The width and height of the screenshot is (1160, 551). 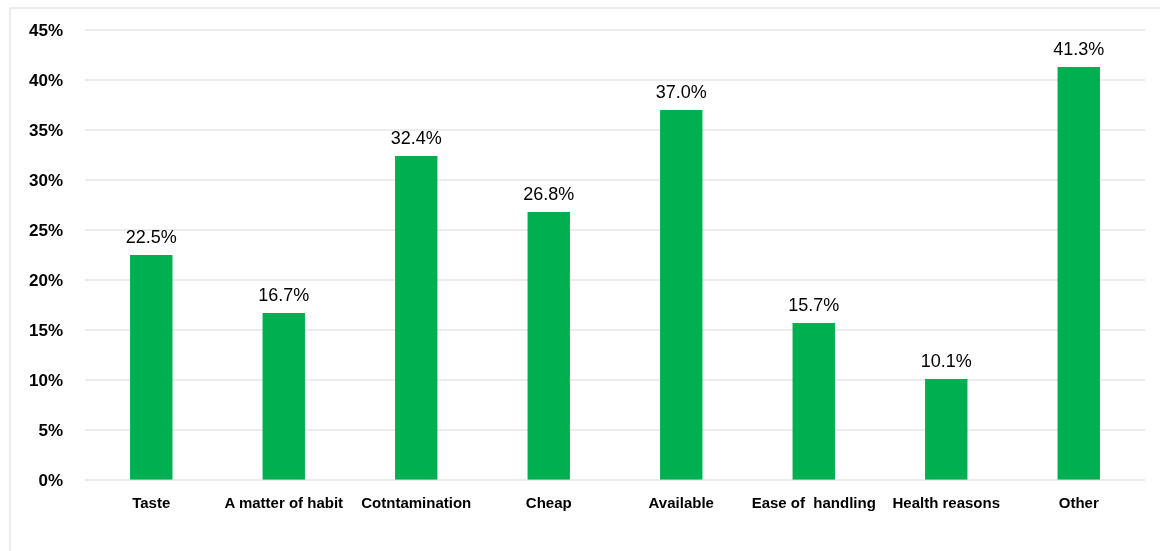 I want to click on y-tick-label: 45%, so click(x=45, y=30).